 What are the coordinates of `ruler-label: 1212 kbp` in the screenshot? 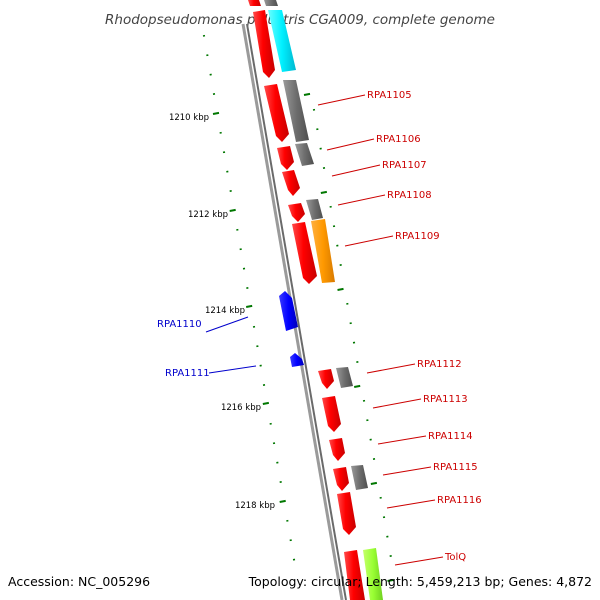 It's located at (208, 215).